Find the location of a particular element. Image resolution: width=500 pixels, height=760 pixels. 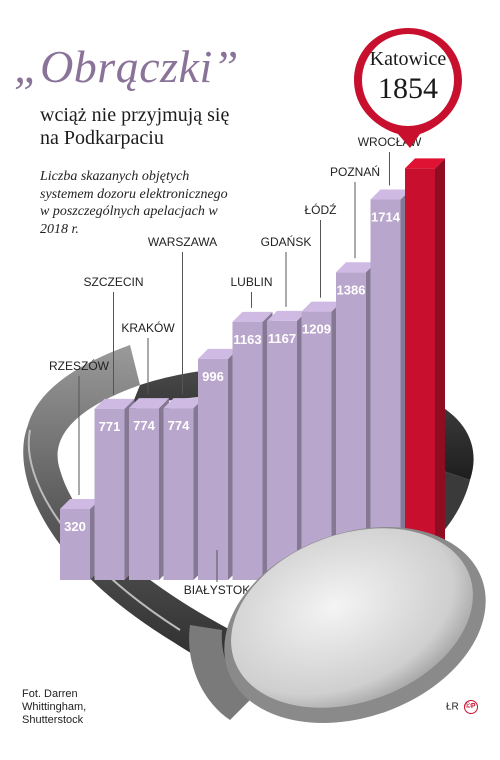

callout-city: Katowice is located at coordinates (408, 59).